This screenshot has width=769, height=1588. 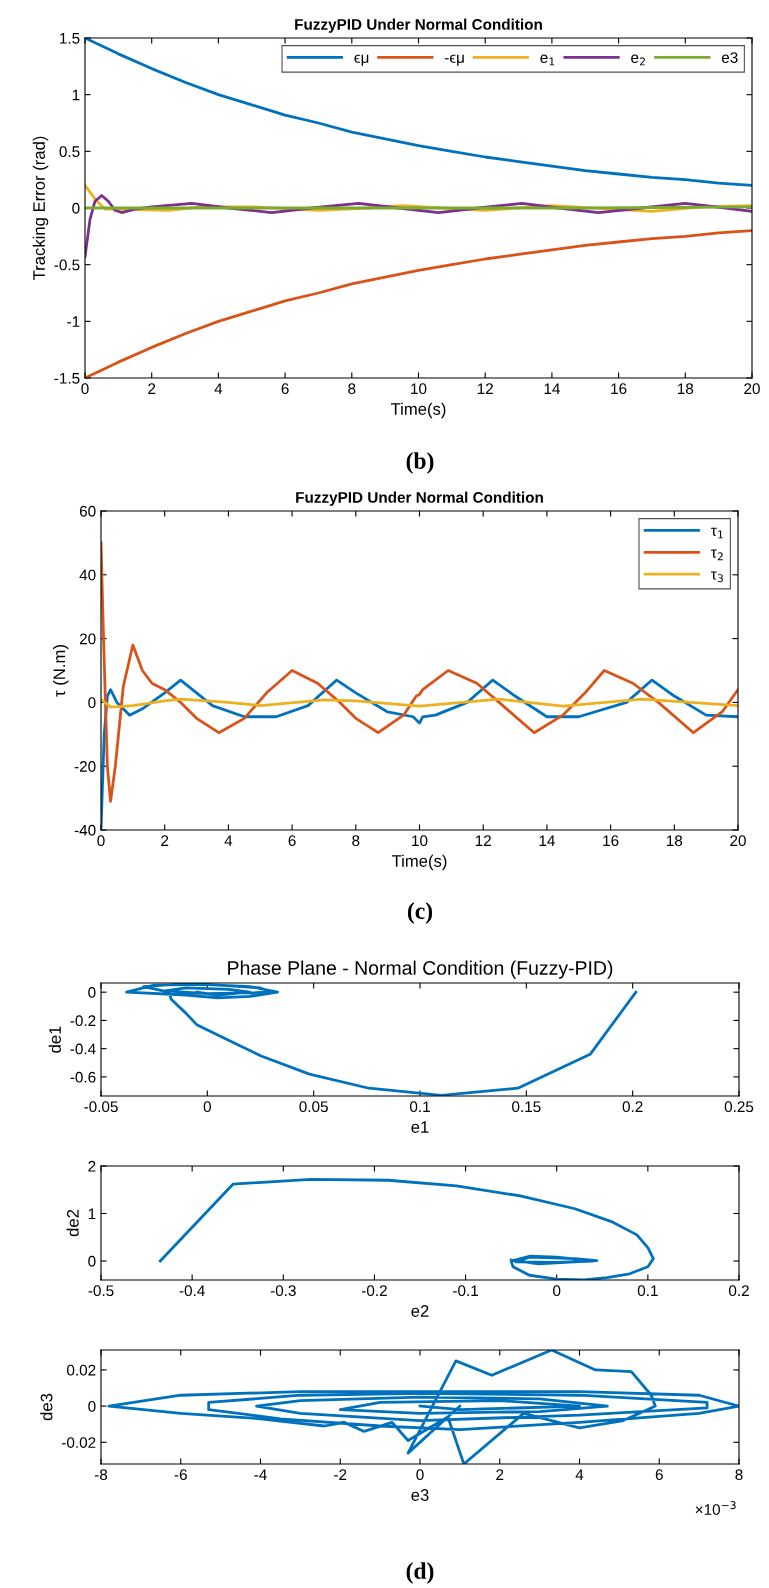 I want to click on legend-label: τ$_{2}$, so click(x=717, y=555).